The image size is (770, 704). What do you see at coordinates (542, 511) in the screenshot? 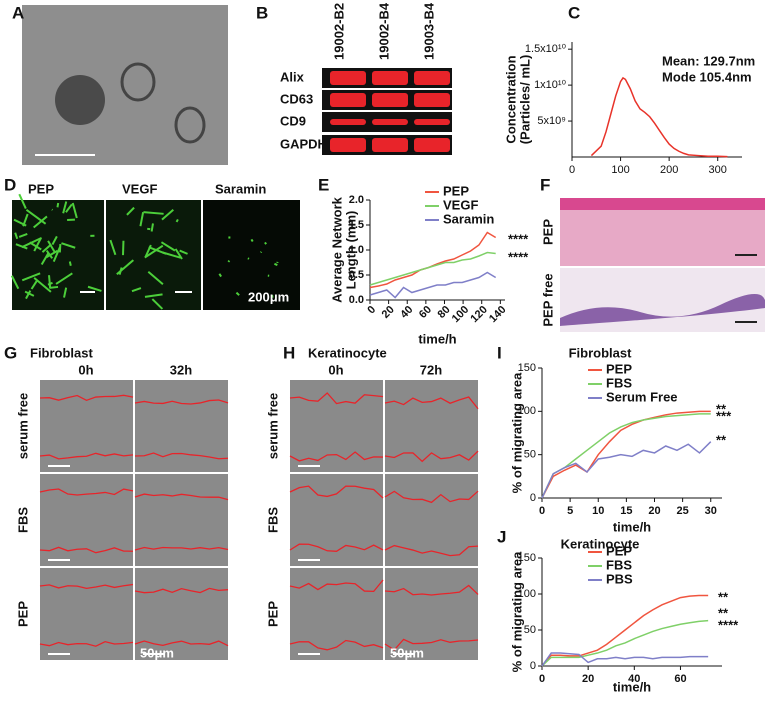
I see `x-tick-label: 0` at bounding box center [542, 511].